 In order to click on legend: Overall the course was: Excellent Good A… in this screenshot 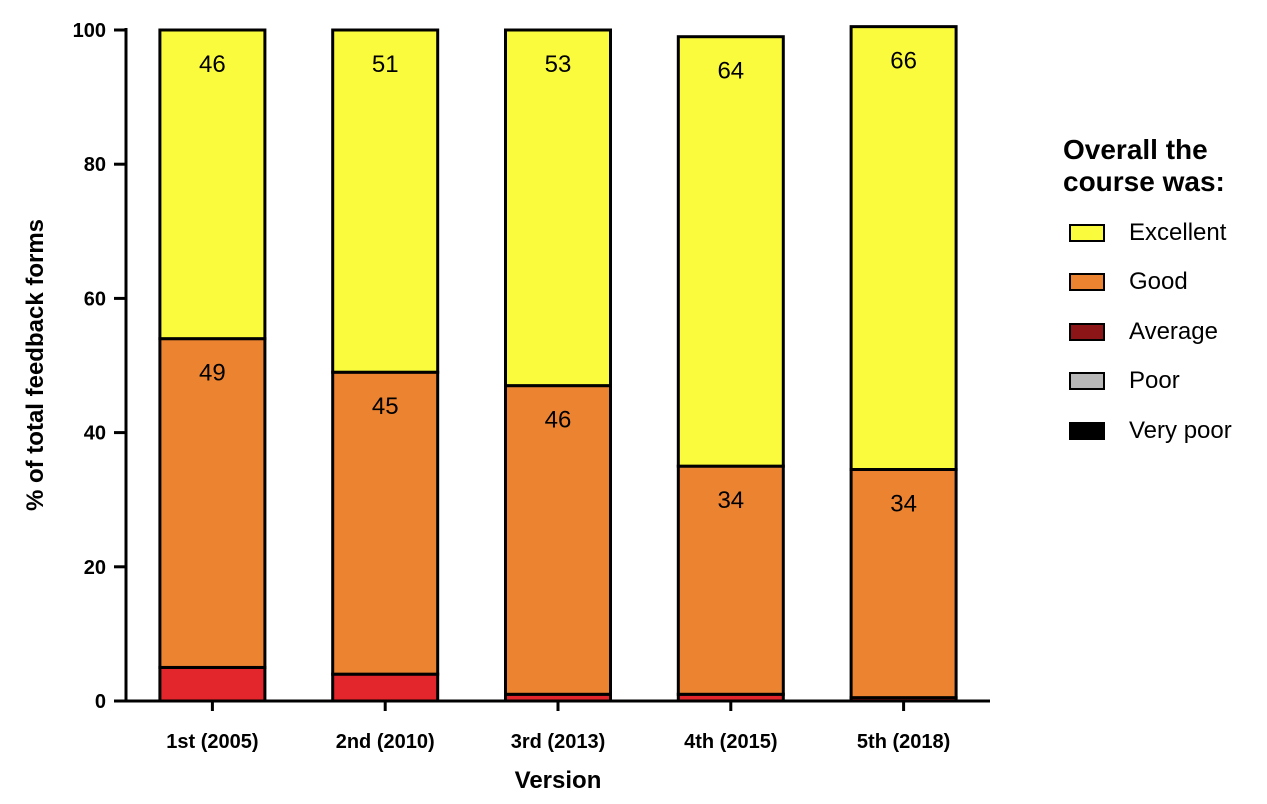, I will do `click(1163, 295)`.